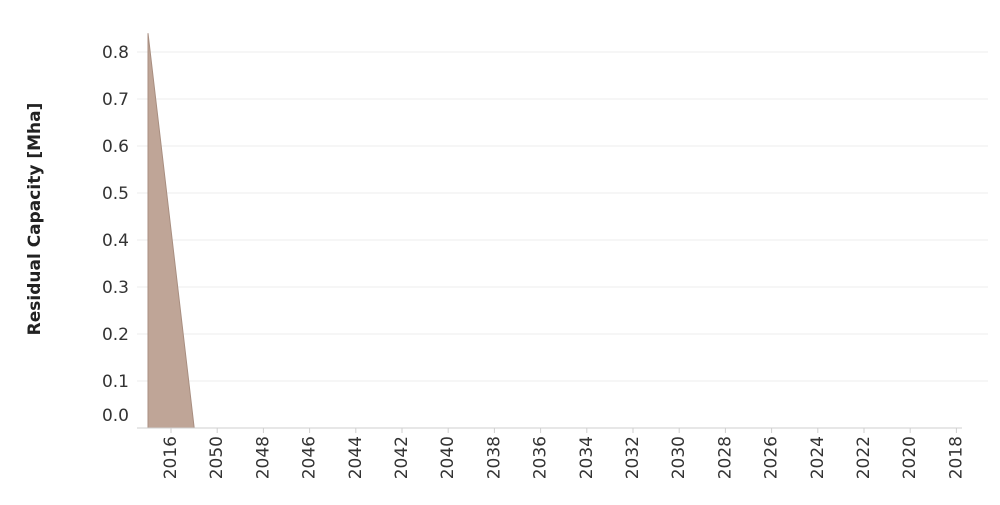 This screenshot has width=1000, height=505. Describe the element at coordinates (115, 194) in the screenshot. I see `y-tick-label: 0.5` at that location.